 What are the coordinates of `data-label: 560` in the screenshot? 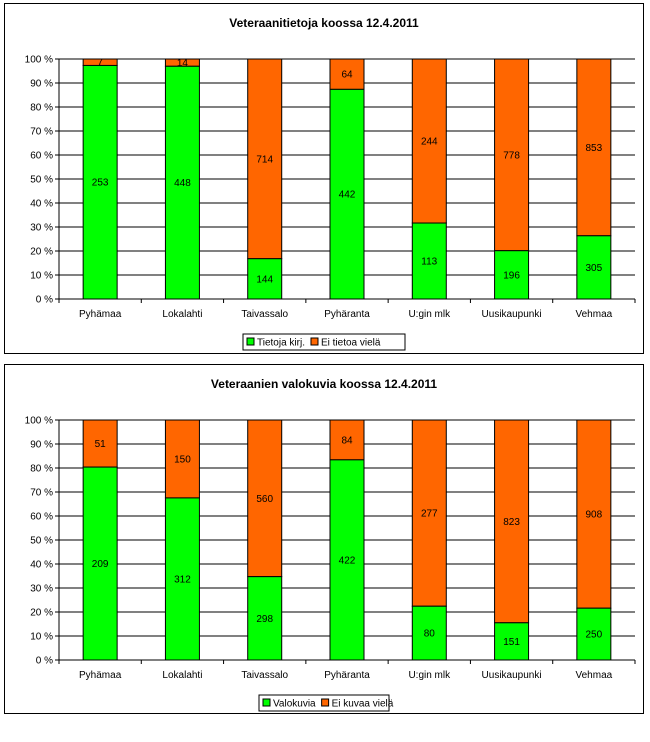 It's located at (264, 499).